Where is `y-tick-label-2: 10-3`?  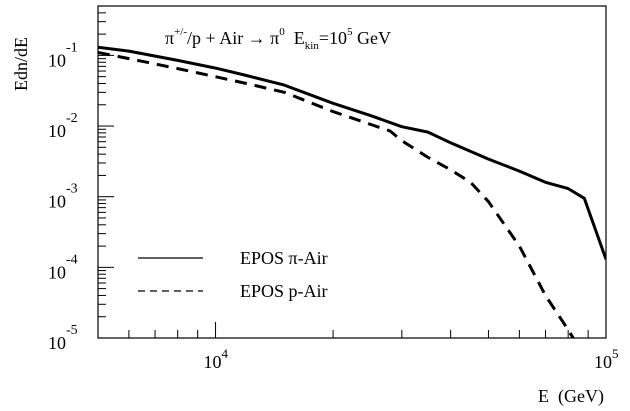 y-tick-label-2: 10-3 is located at coordinates (63, 197).